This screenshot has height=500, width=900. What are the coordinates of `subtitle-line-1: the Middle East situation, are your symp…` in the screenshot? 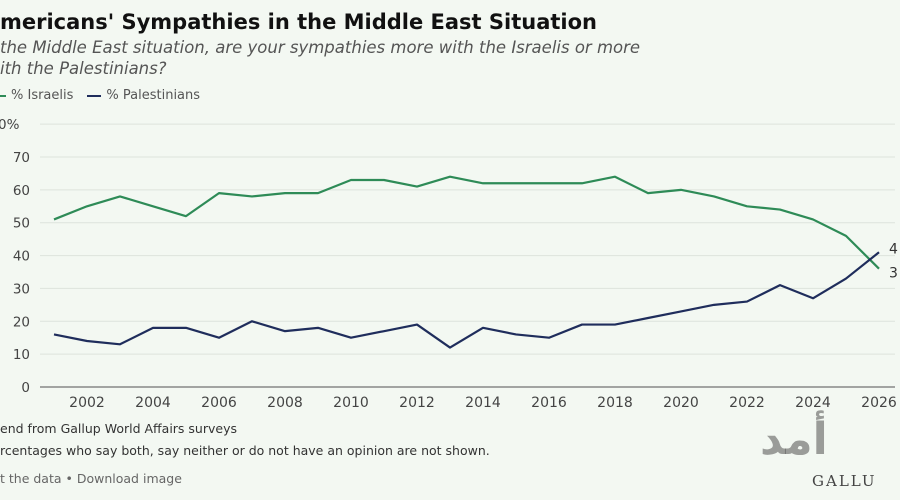 It's located at (320, 47).